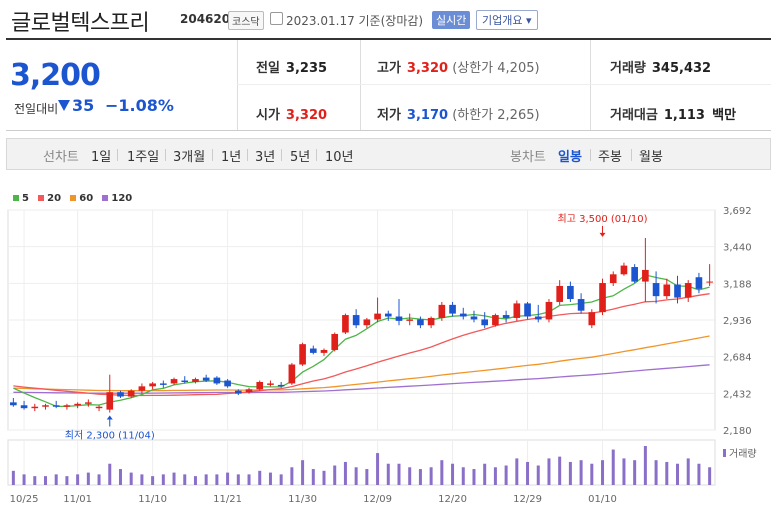 Image resolution: width=771 pixels, height=514 pixels. What do you see at coordinates (724, 115) in the screenshot?
I see `amount-unit: 백만` at bounding box center [724, 115].